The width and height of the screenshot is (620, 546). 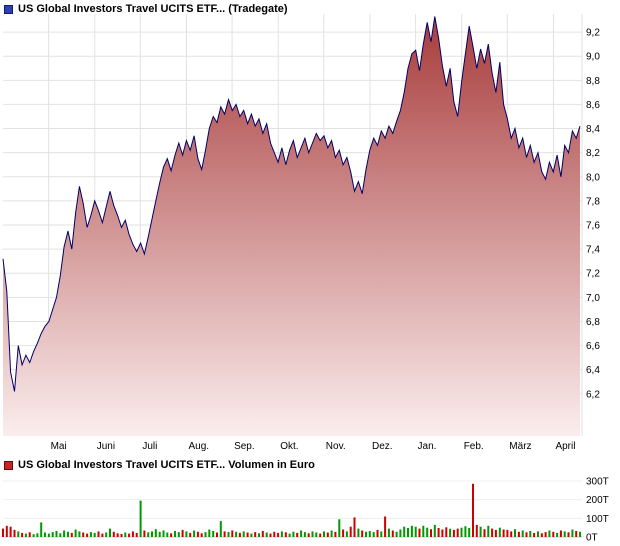 What do you see at coordinates (593, 226) in the screenshot?
I see `price-y-tick-label: 7,6` at bounding box center [593, 226].